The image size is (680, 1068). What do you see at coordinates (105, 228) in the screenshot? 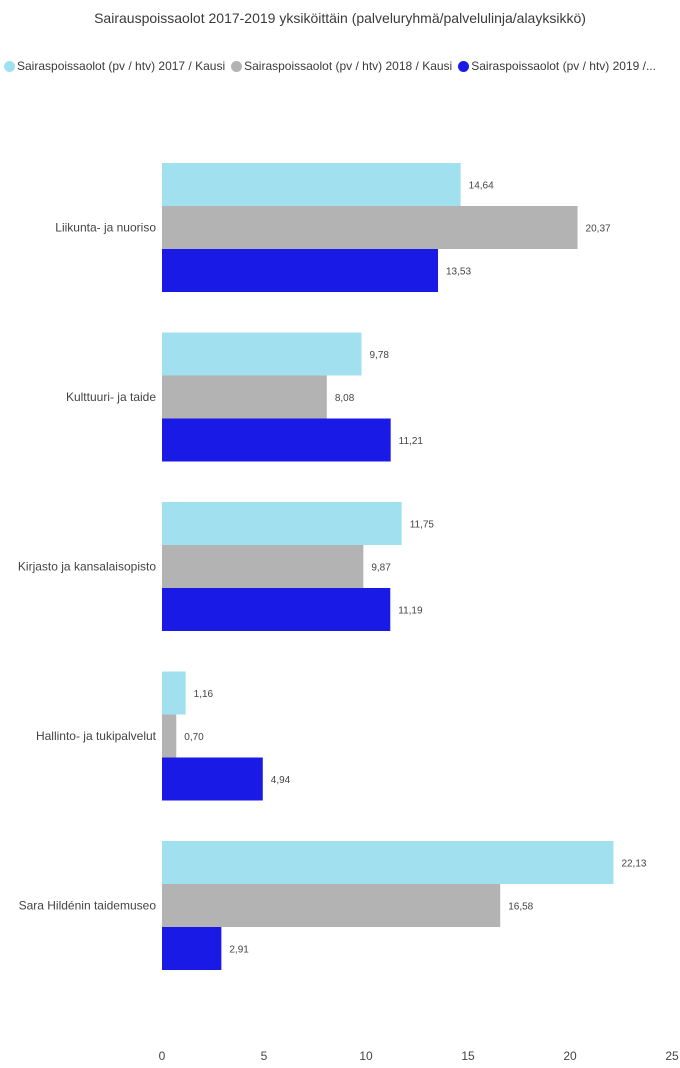
I see `category-label-liikunta-ja-nuoriso: Liikunta- ja nuoriso` at bounding box center [105, 228].